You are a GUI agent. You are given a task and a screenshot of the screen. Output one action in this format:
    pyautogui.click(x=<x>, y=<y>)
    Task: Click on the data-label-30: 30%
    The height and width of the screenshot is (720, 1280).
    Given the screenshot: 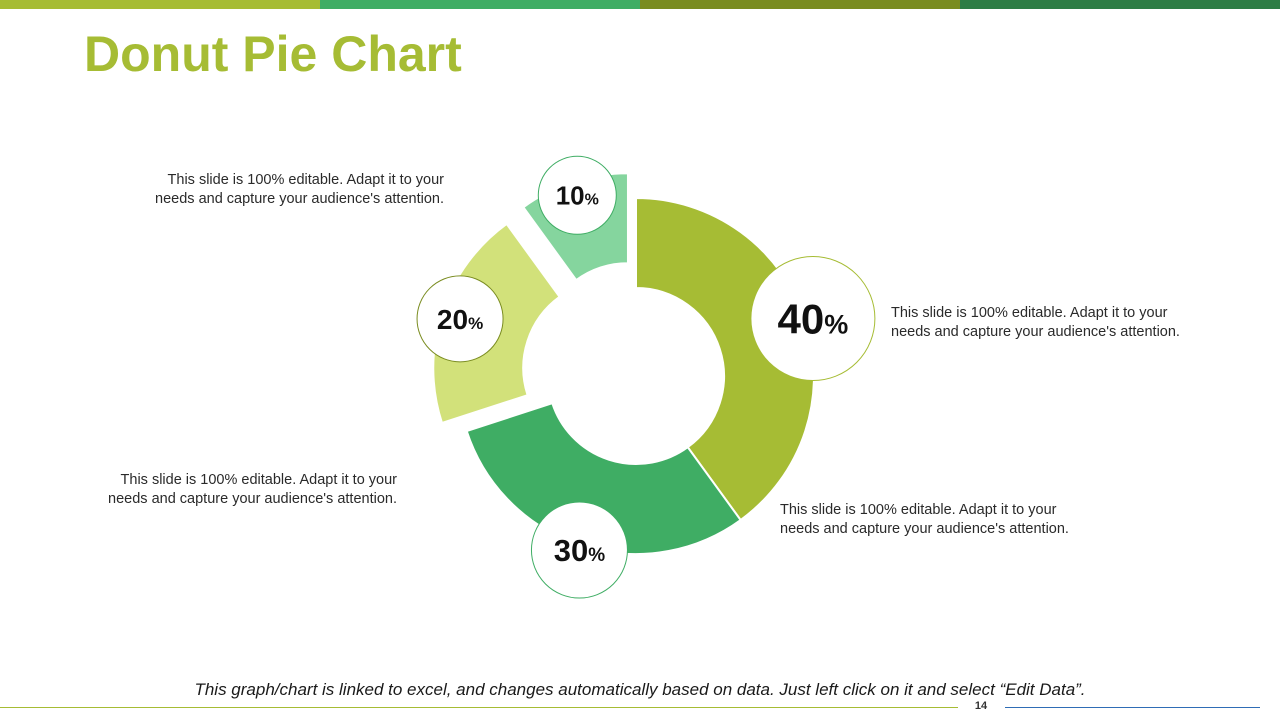 What is the action you would take?
    pyautogui.click(x=579, y=550)
    